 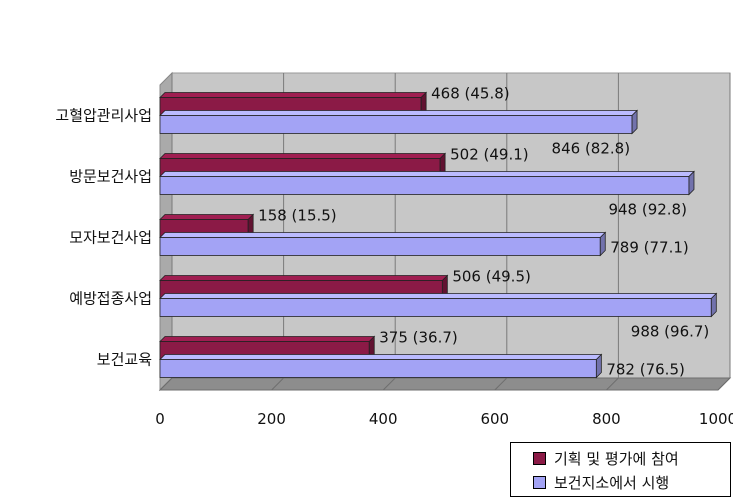 What do you see at coordinates (670, 332) in the screenshot?
I see `data-label-series-2: 988 (96.7)` at bounding box center [670, 332].